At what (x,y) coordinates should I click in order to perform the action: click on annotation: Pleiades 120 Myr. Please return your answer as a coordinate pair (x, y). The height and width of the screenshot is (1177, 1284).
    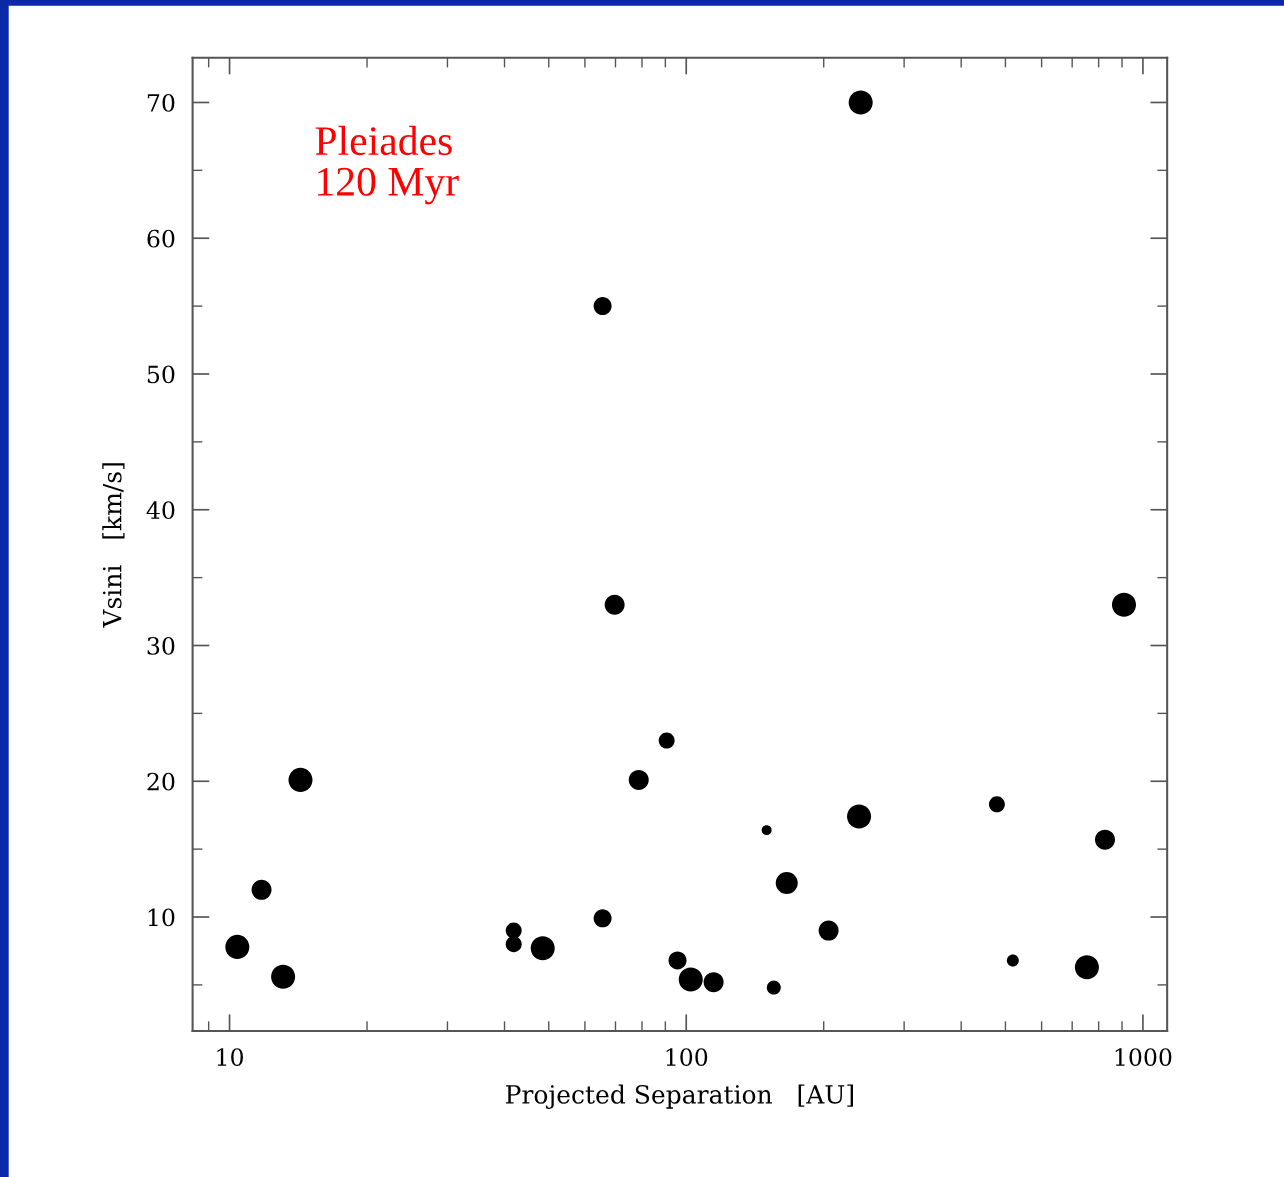
    Looking at the image, I should click on (387, 165).